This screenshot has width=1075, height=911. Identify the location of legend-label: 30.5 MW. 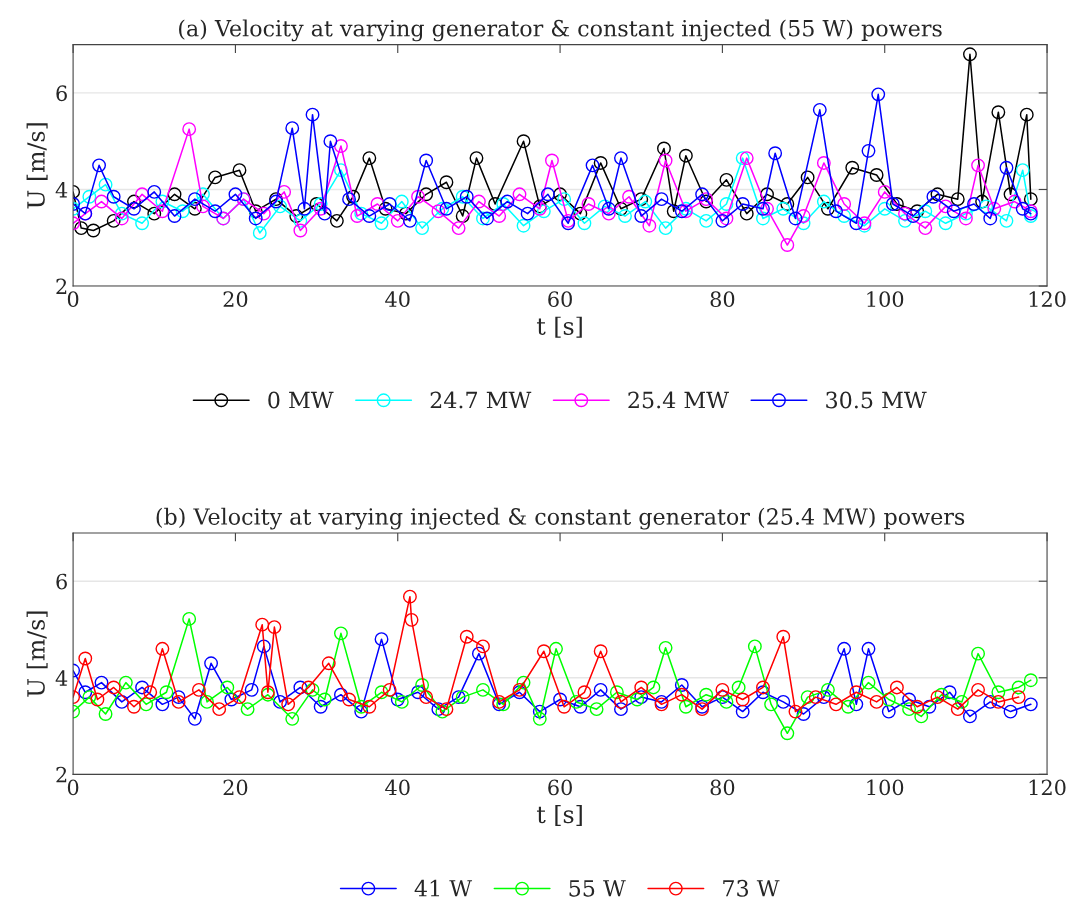
(876, 400).